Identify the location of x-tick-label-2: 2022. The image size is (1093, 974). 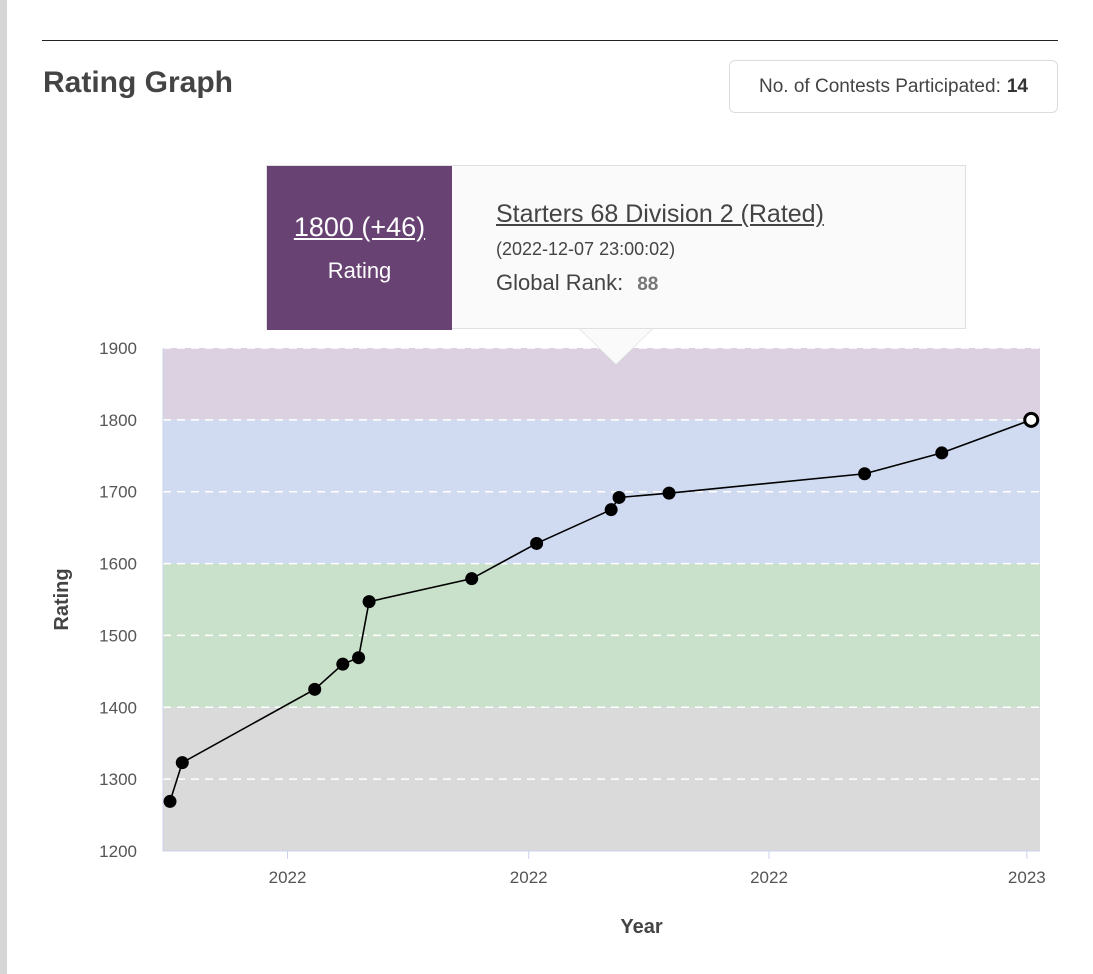
(769, 877).